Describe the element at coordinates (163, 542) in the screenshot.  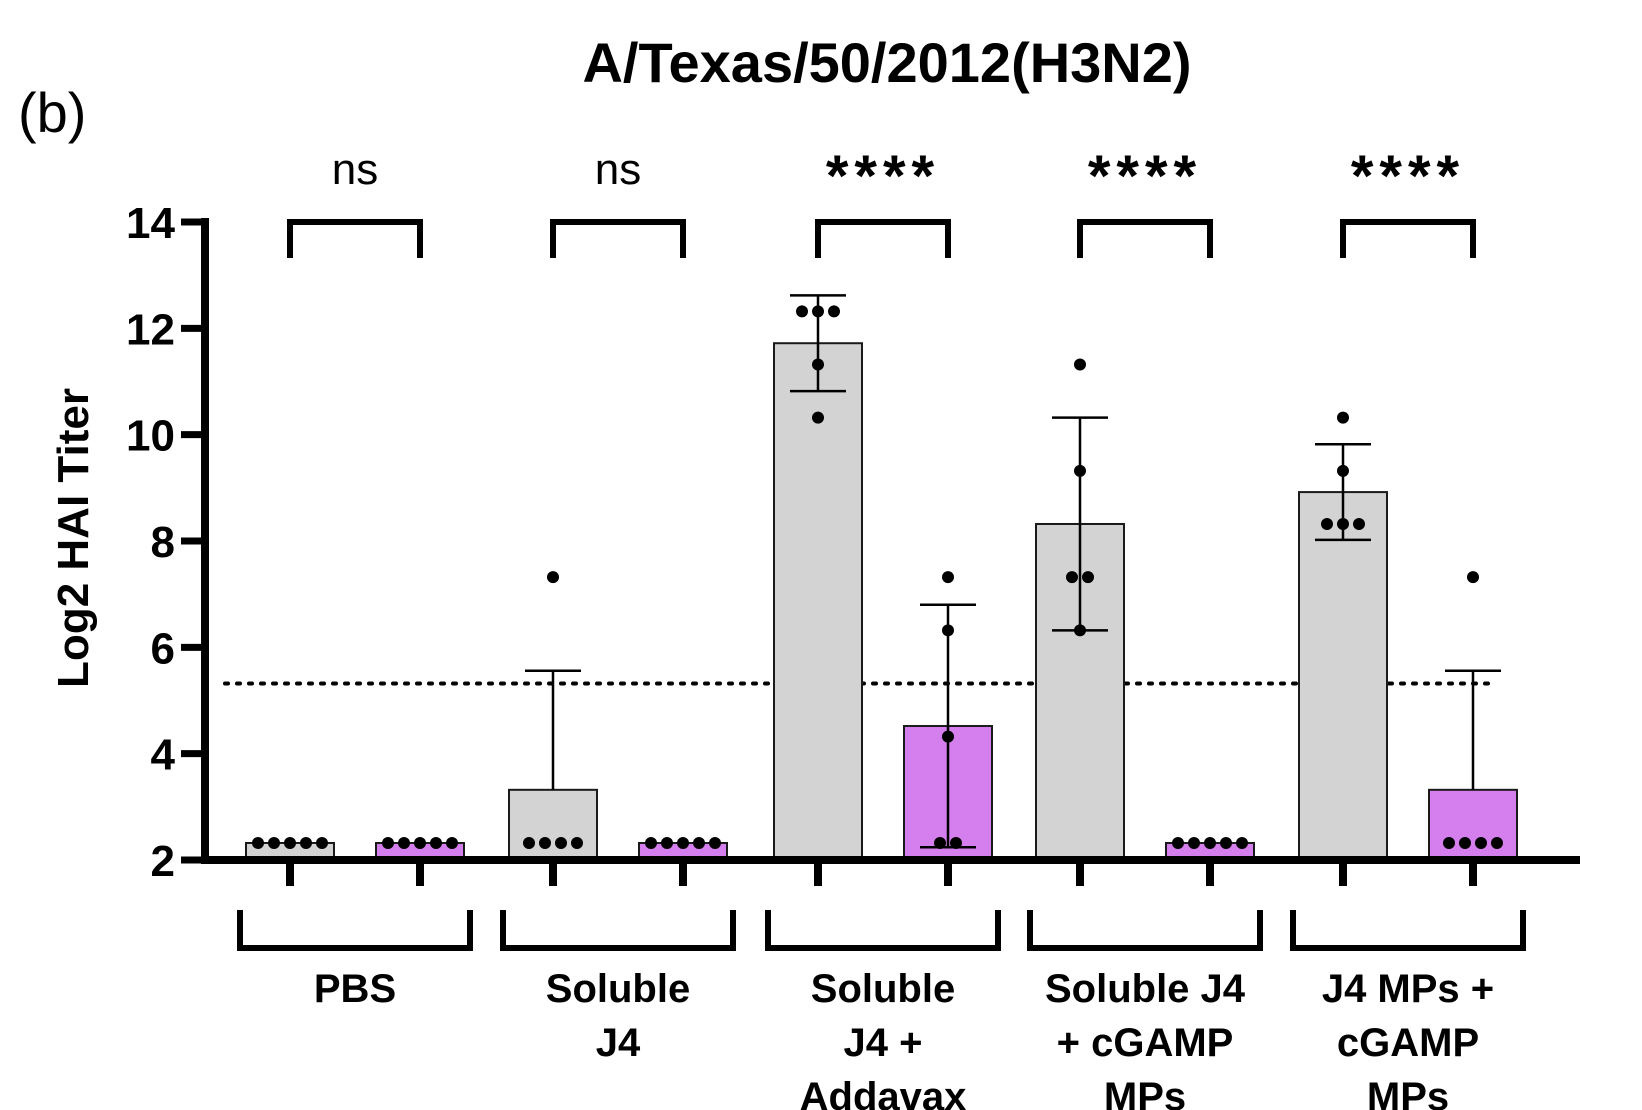
I see `y-tick-label: 8` at that location.